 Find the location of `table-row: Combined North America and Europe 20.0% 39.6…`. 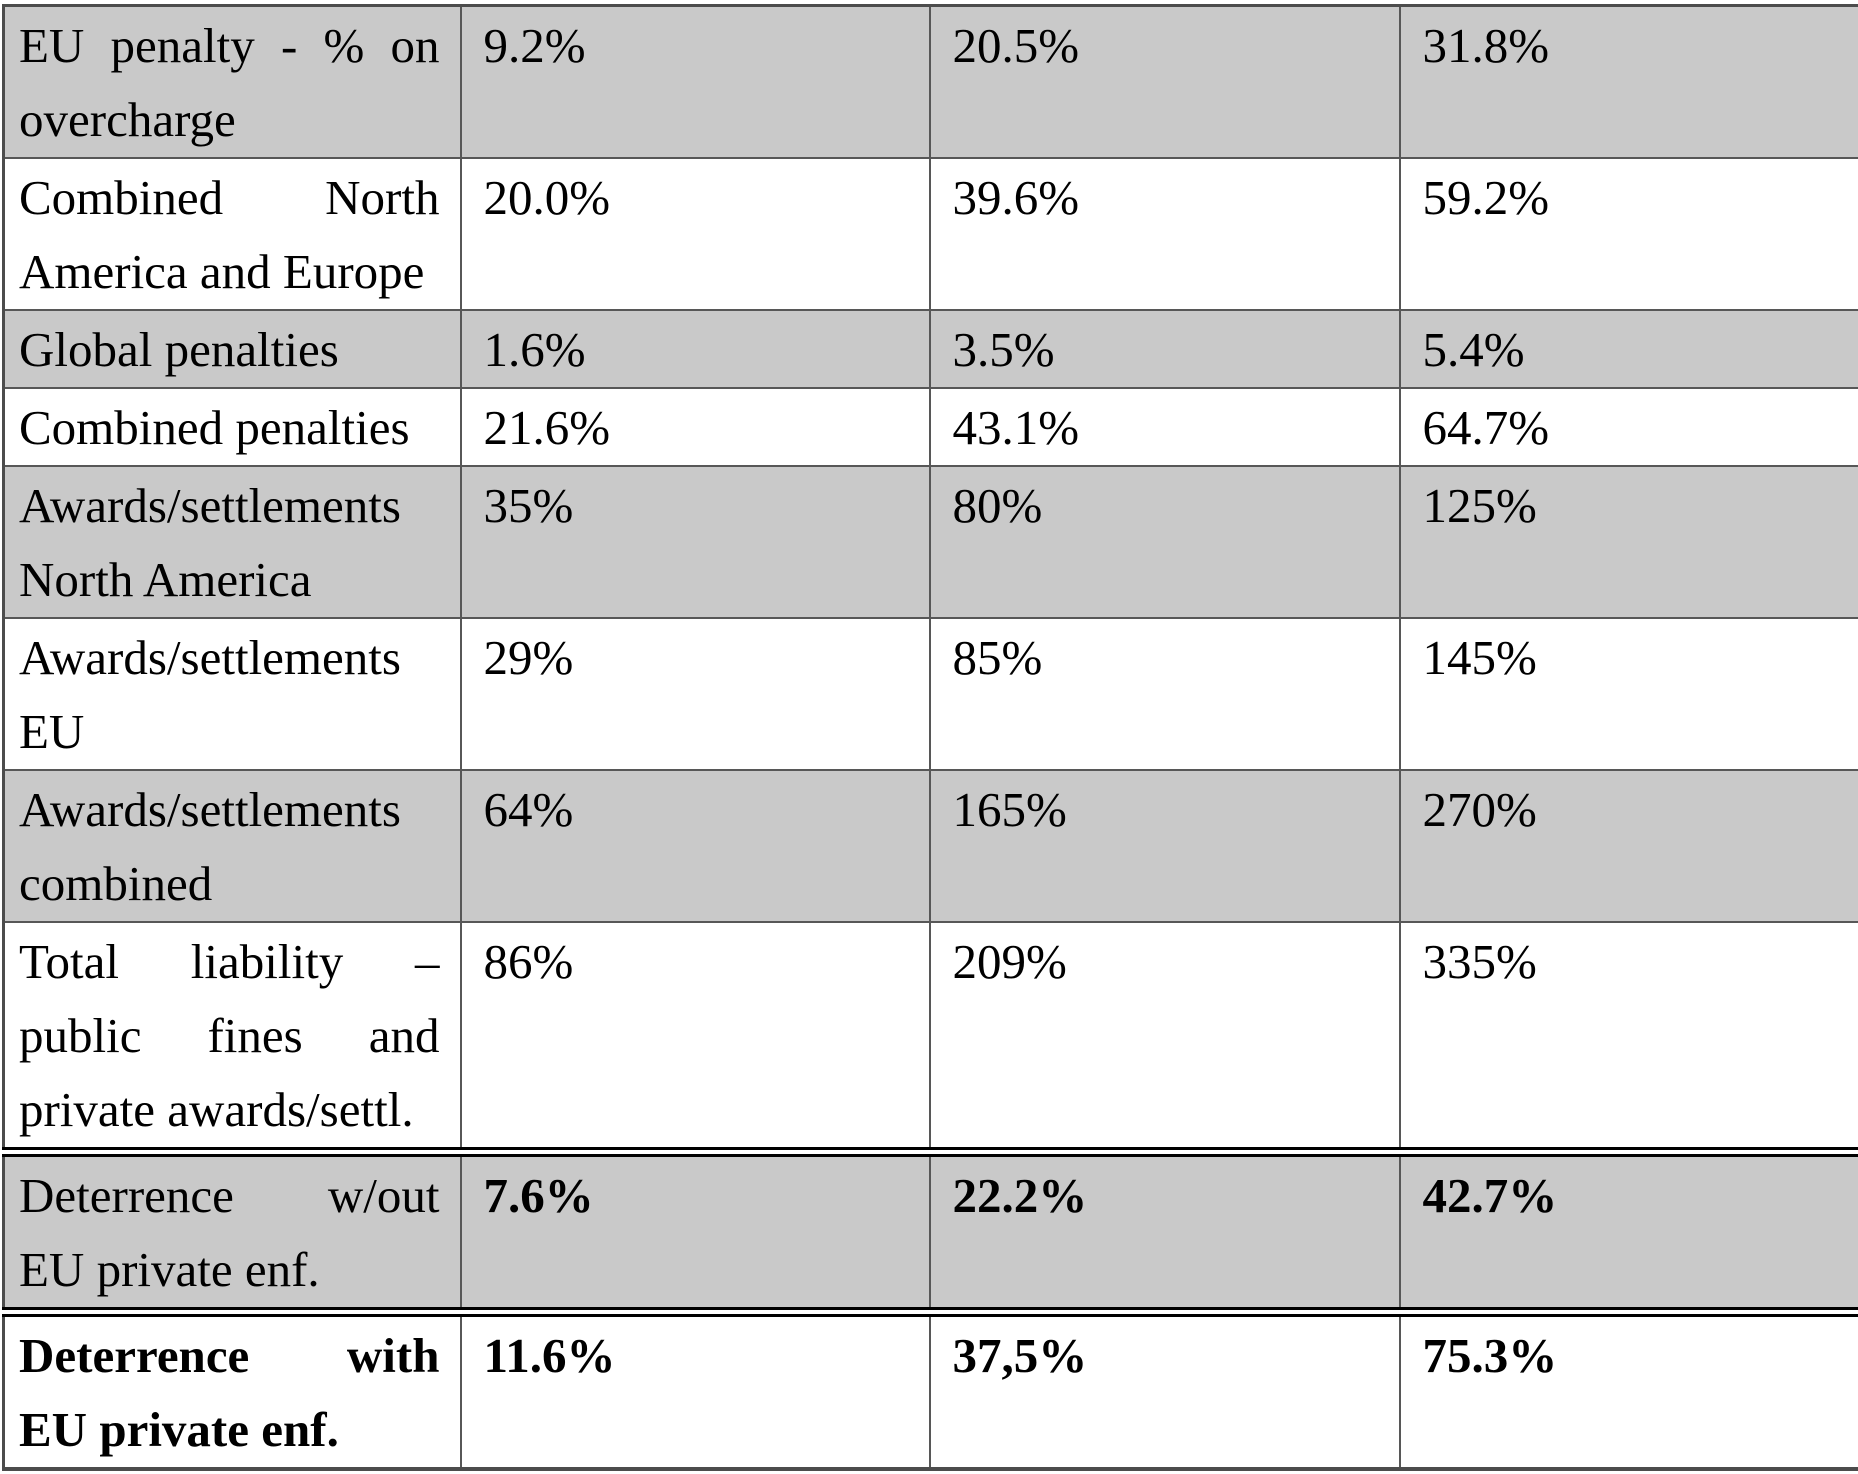

table-row: Combined North America and Europe 20.0% 39.6… is located at coordinates (930, 234).